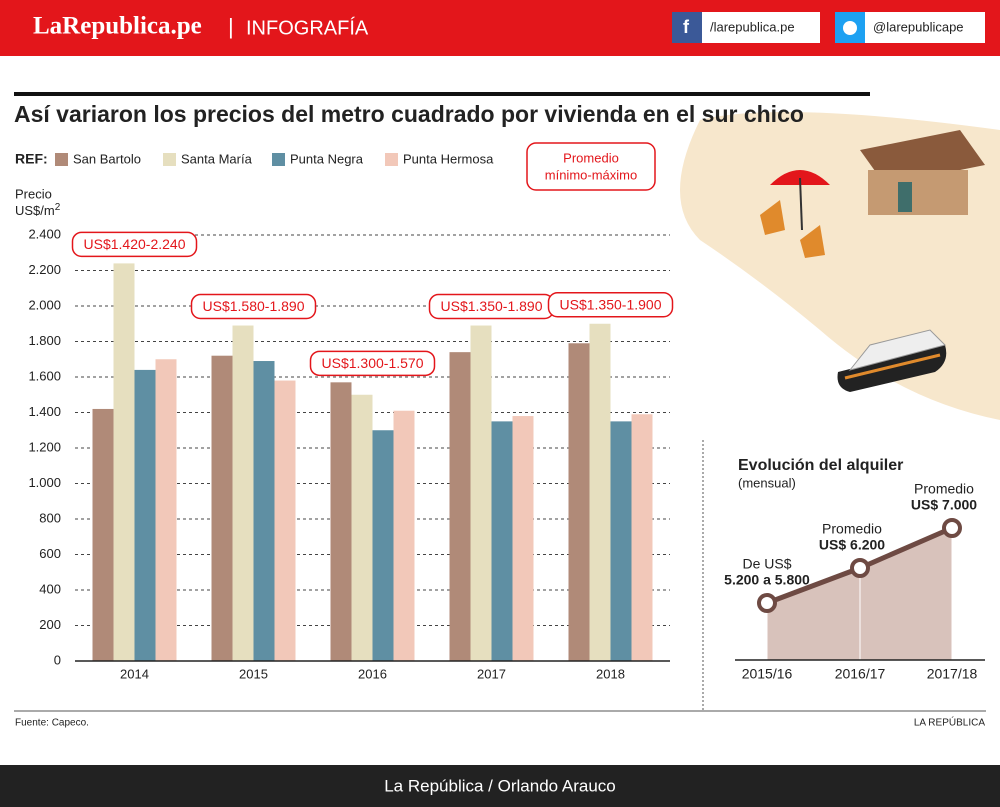 Image resolution: width=1000 pixels, height=807 pixels. What do you see at coordinates (767, 580) in the screenshot?
I see `point-annotation: 5.200 a 5.800` at bounding box center [767, 580].